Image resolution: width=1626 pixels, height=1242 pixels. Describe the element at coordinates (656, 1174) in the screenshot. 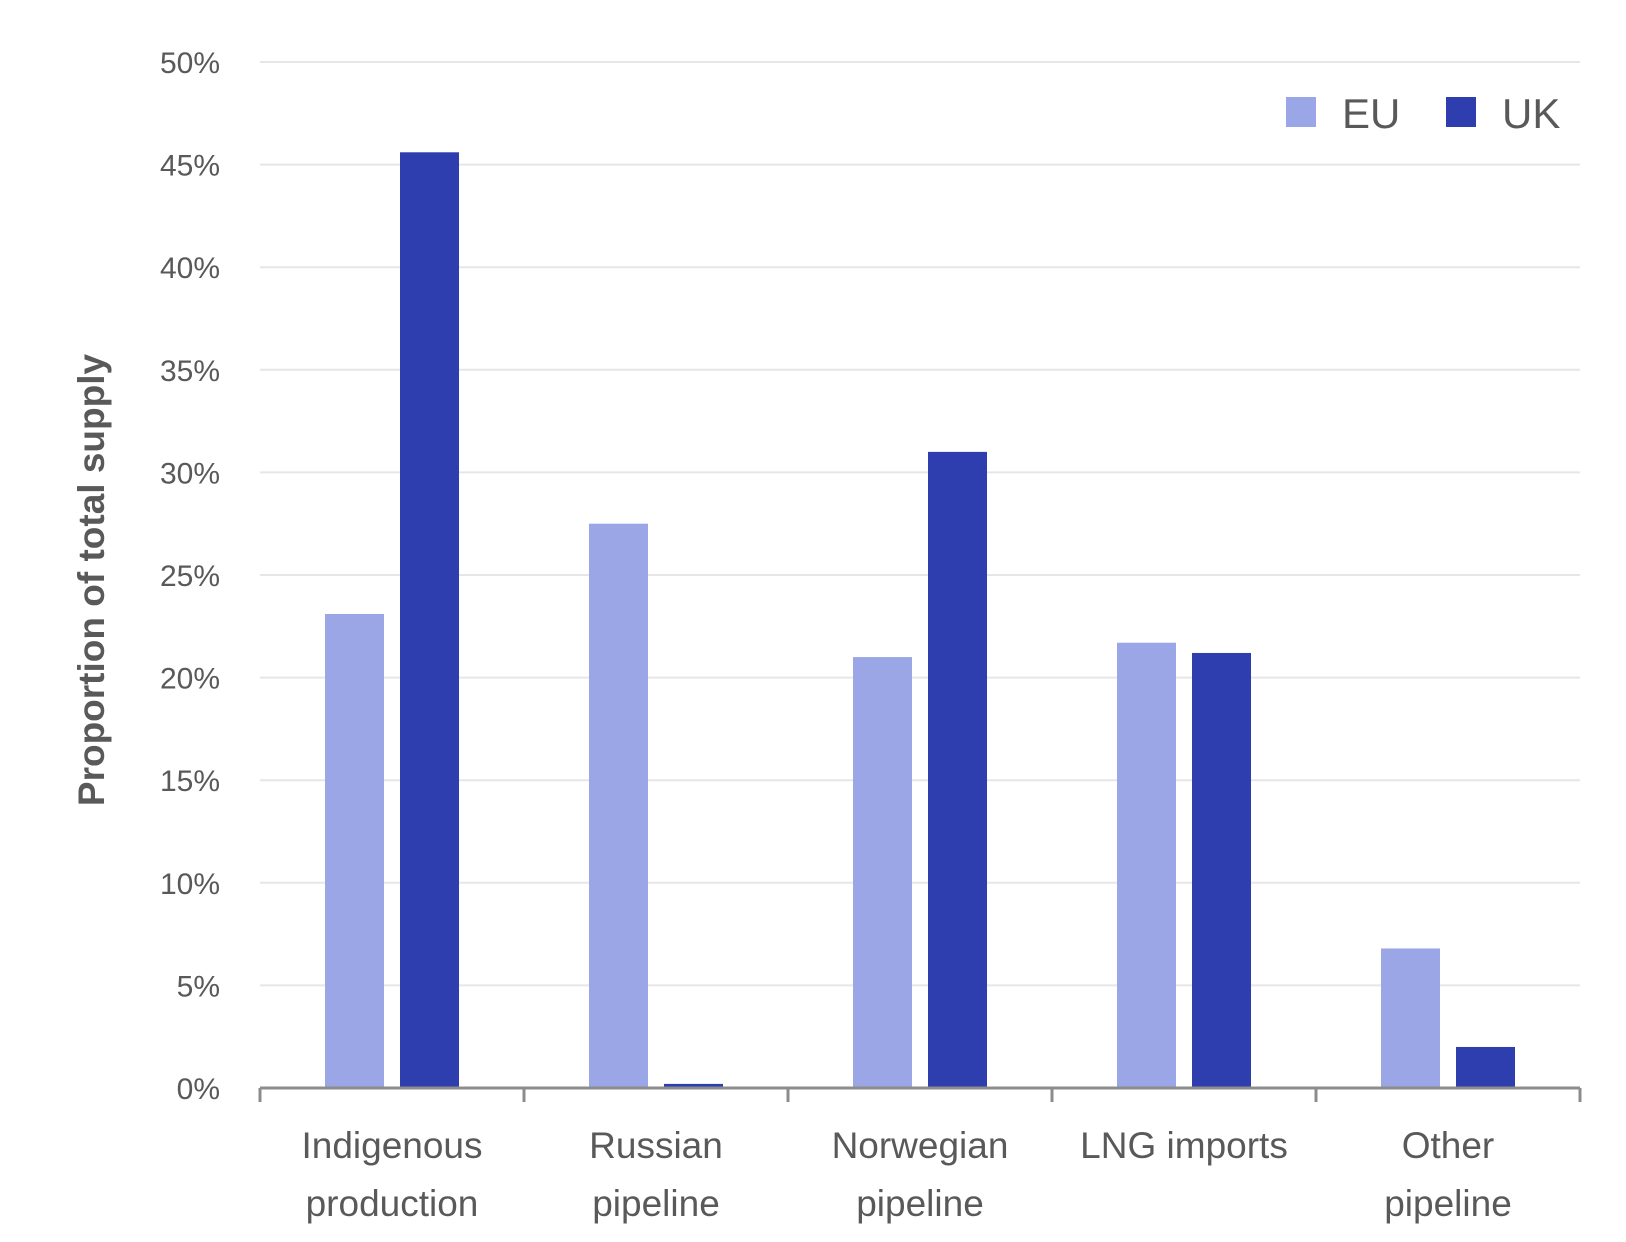

I see `x-category-label: Russian pipeline` at that location.